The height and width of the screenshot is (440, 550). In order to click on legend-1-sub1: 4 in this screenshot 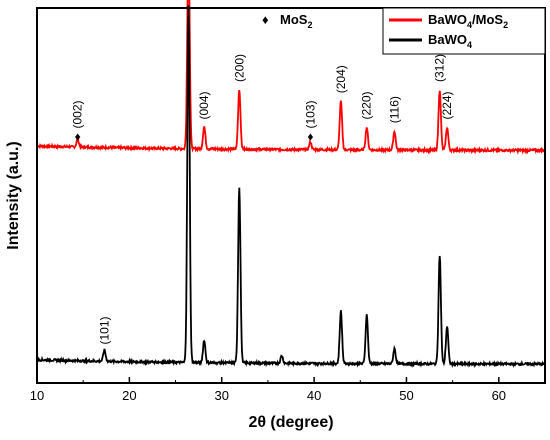, I will do `click(469, 45)`.